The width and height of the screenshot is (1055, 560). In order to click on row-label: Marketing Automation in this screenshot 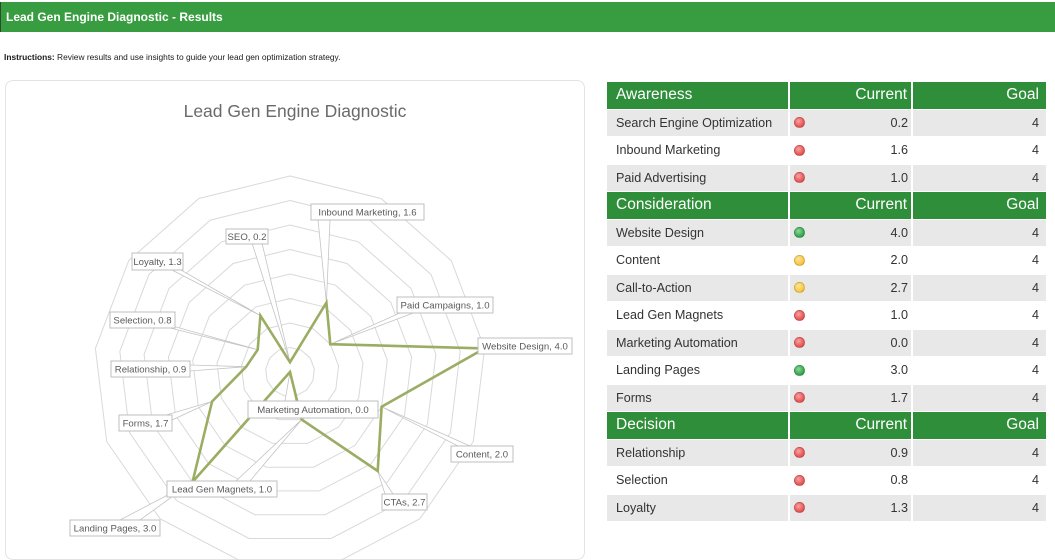, I will do `click(698, 343)`.